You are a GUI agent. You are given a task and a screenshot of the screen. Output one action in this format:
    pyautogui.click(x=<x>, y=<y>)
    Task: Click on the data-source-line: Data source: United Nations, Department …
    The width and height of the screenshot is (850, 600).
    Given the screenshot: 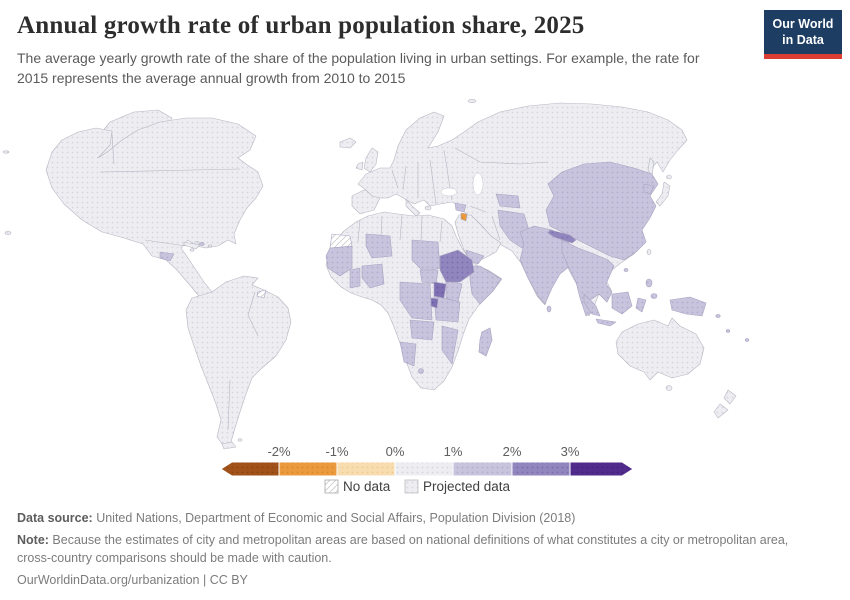 What is the action you would take?
    pyautogui.click(x=417, y=518)
    